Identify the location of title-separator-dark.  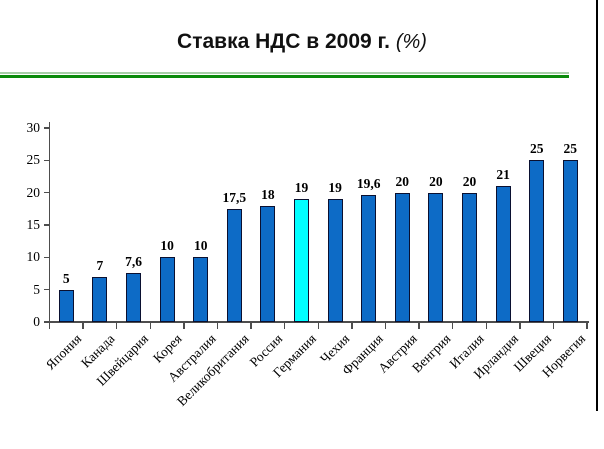
(284, 76).